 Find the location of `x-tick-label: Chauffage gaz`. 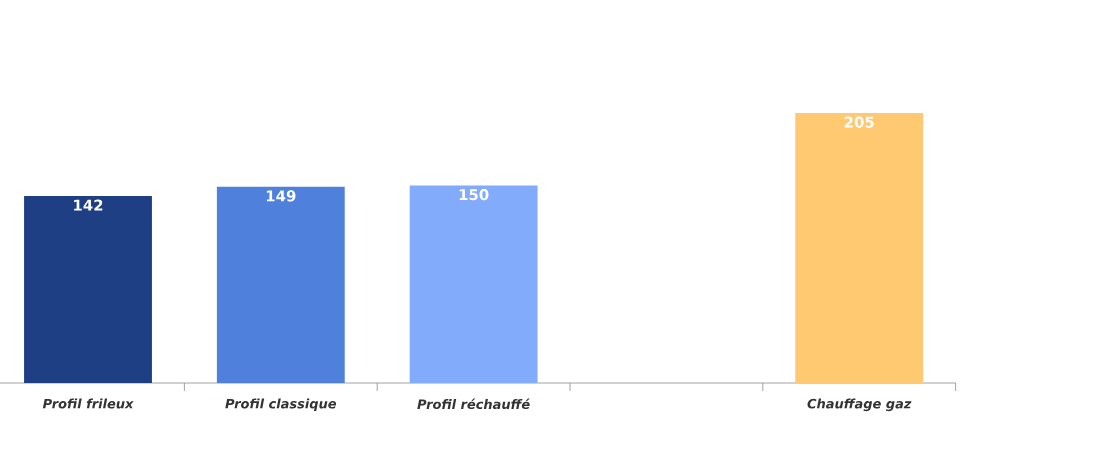

x-tick-label: Chauffage gaz is located at coordinates (859, 405).